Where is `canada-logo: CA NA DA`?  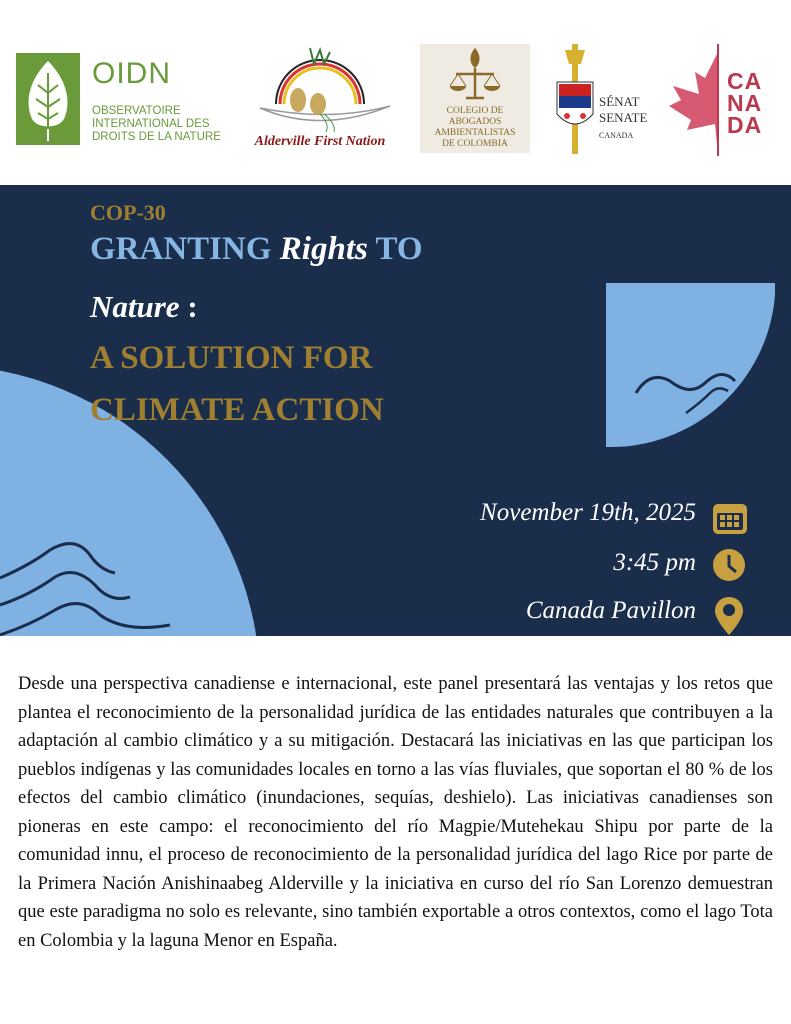
canada-logo: CA NA DA is located at coordinates (720, 100).